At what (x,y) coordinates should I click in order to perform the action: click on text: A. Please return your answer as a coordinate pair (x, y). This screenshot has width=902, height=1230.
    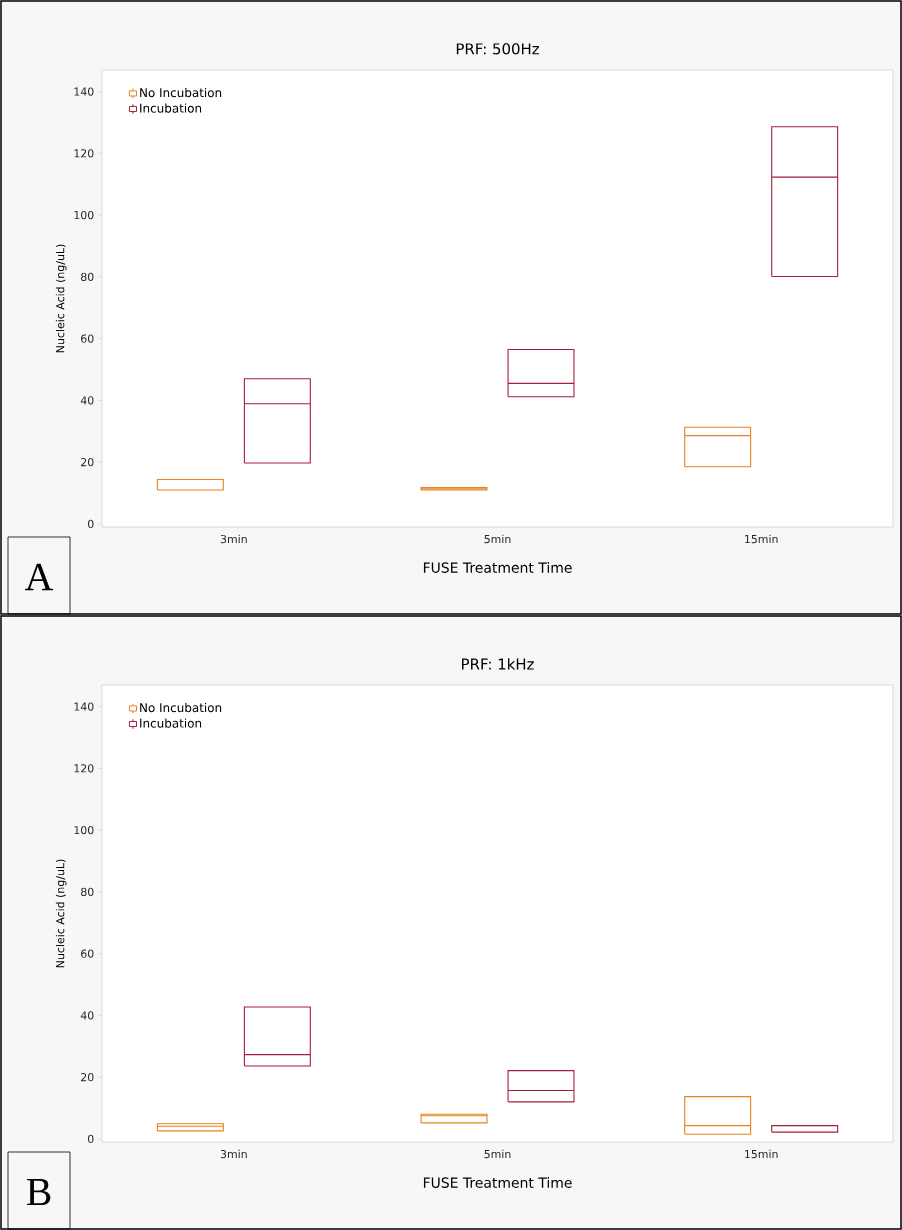
    Looking at the image, I should click on (39, 577).